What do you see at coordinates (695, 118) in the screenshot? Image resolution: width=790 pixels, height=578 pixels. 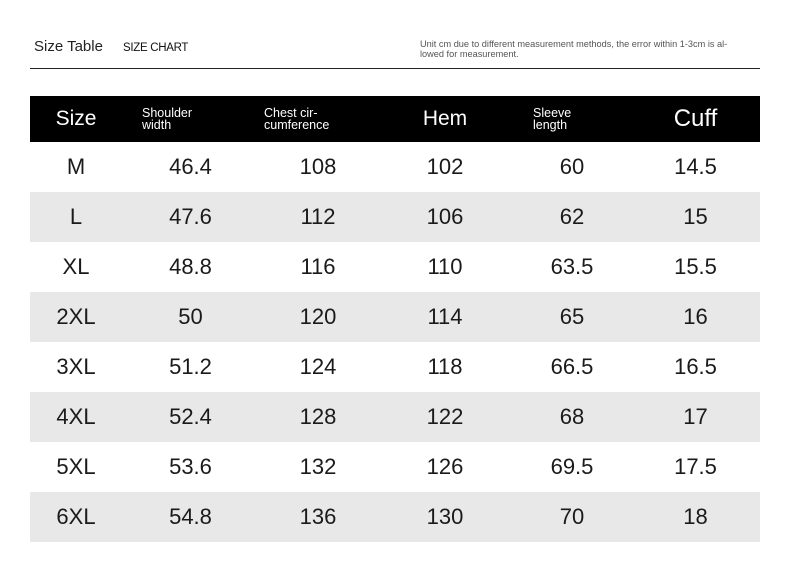 I see `column-header-cuff: Cuff` at bounding box center [695, 118].